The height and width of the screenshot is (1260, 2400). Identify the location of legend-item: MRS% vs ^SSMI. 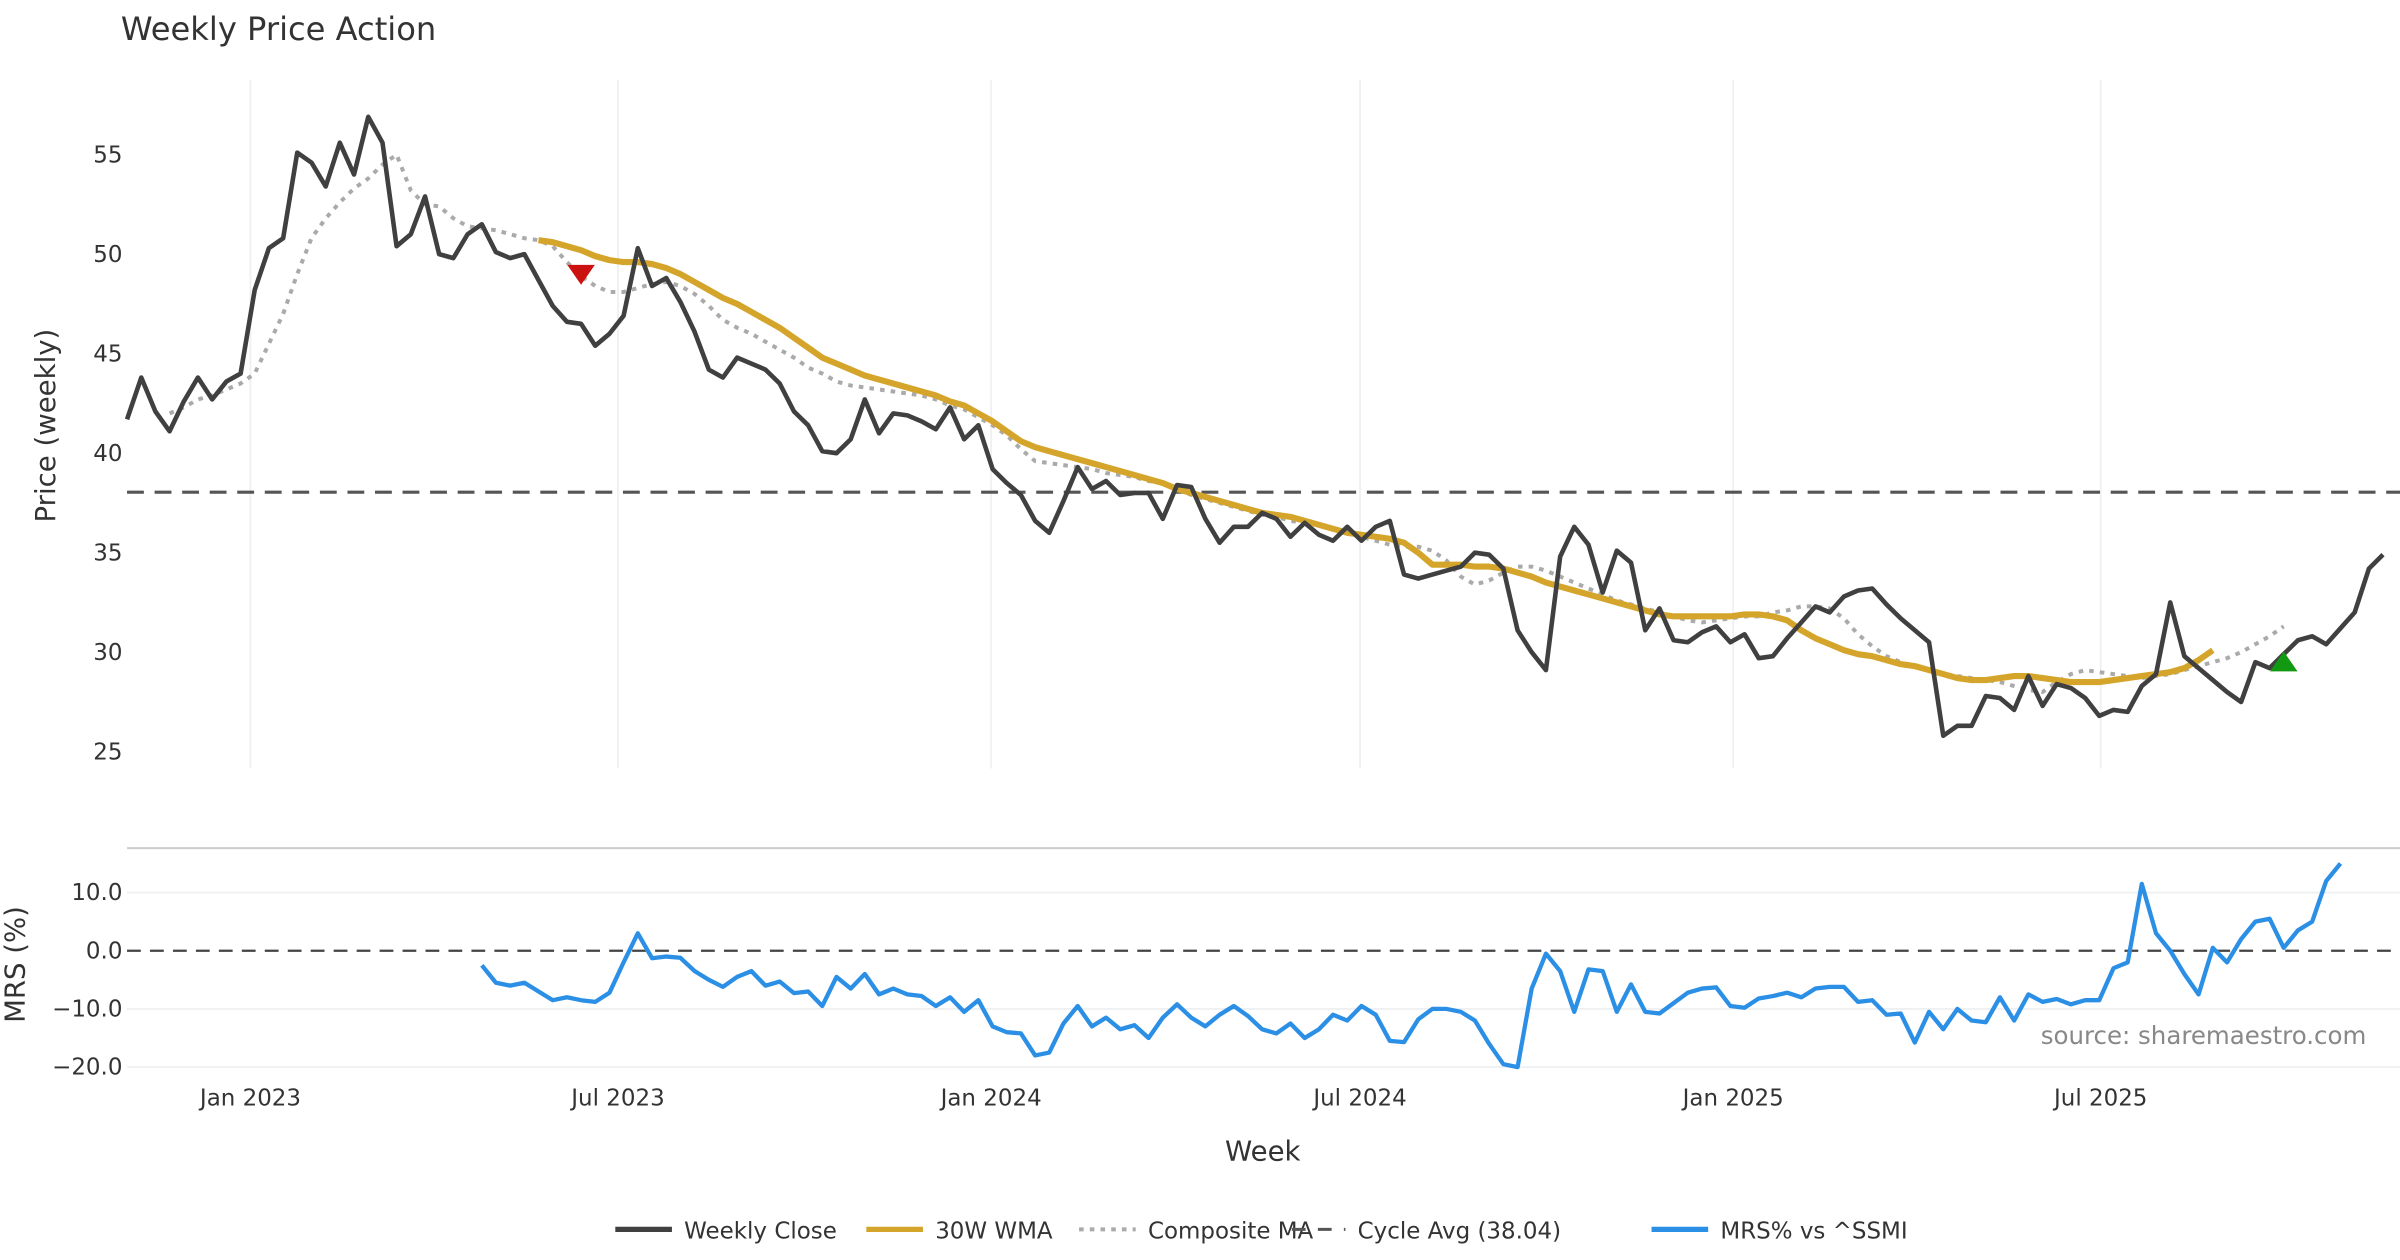
(1779, 1232).